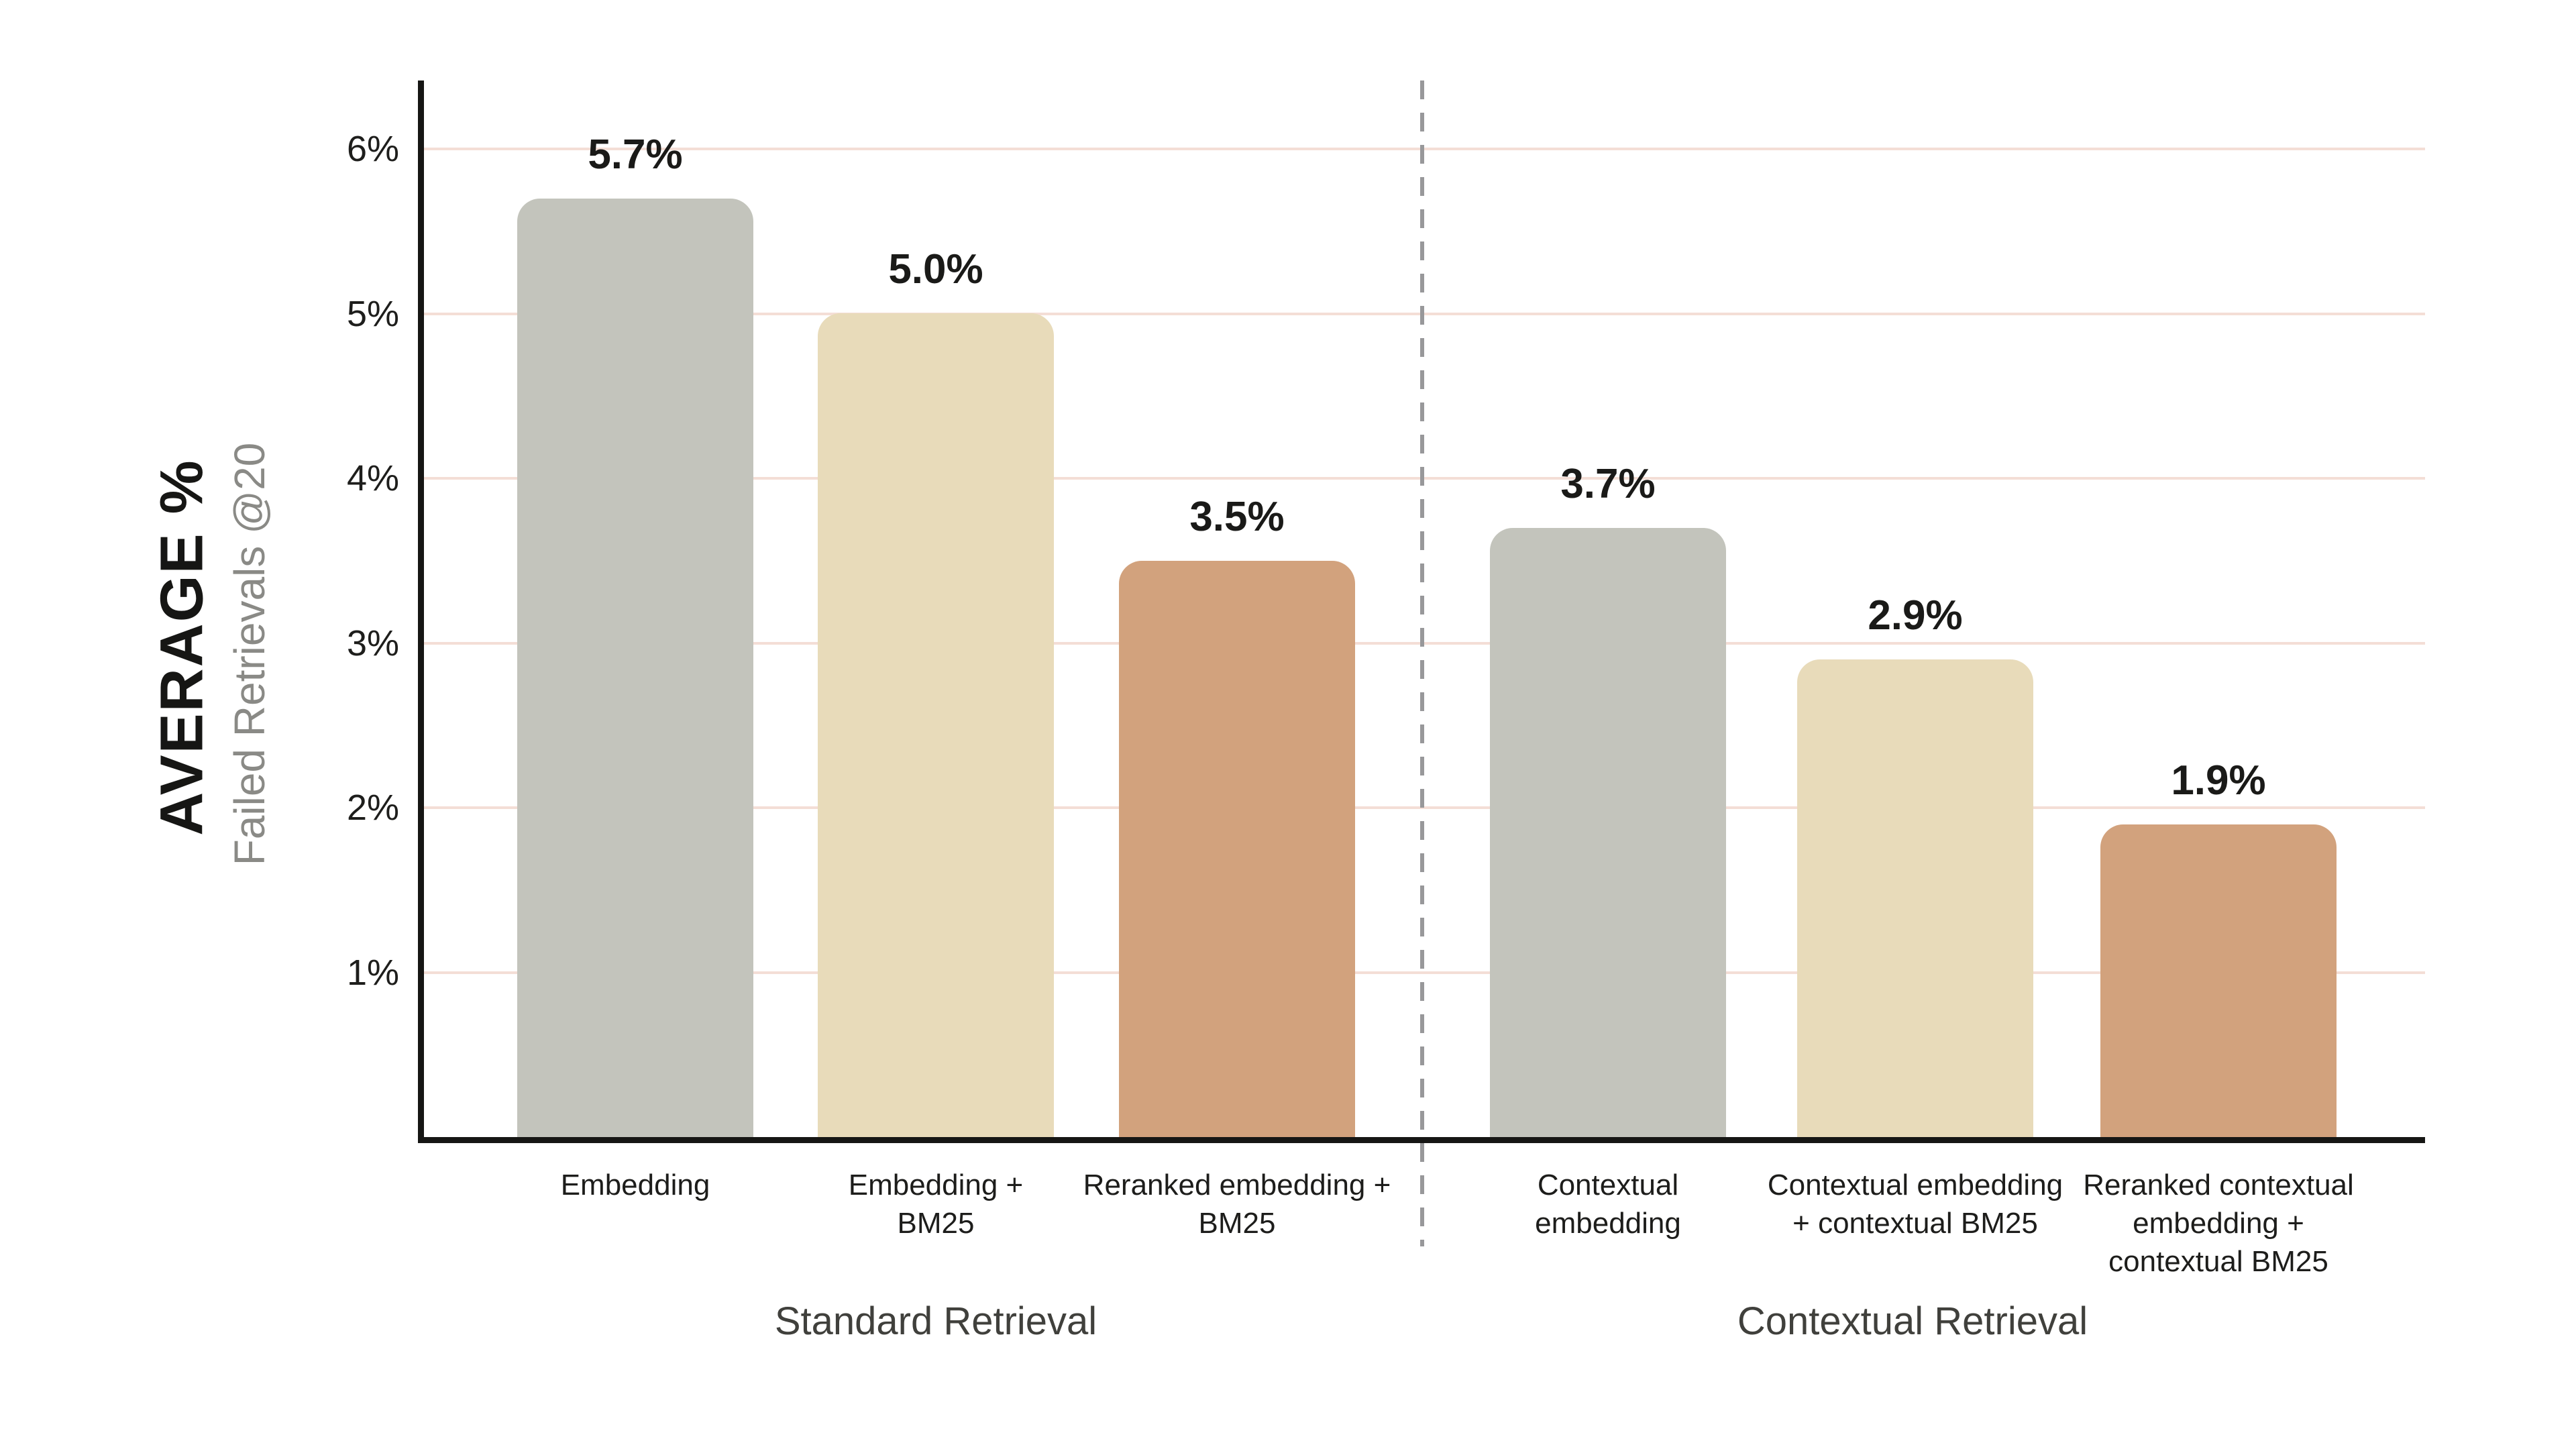  What do you see at coordinates (1237, 517) in the screenshot?
I see `bar-value-label-3: 3.5%` at bounding box center [1237, 517].